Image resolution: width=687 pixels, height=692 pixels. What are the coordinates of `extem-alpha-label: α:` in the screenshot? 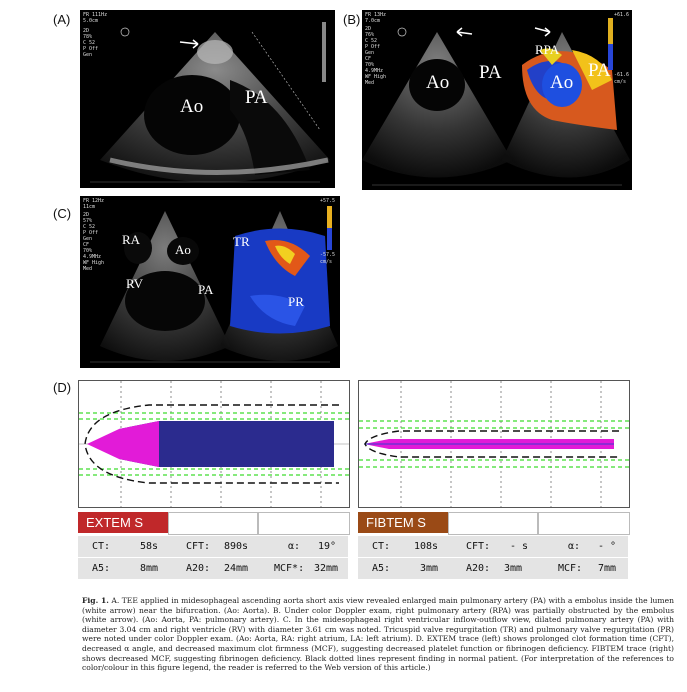 It's located at (294, 546).